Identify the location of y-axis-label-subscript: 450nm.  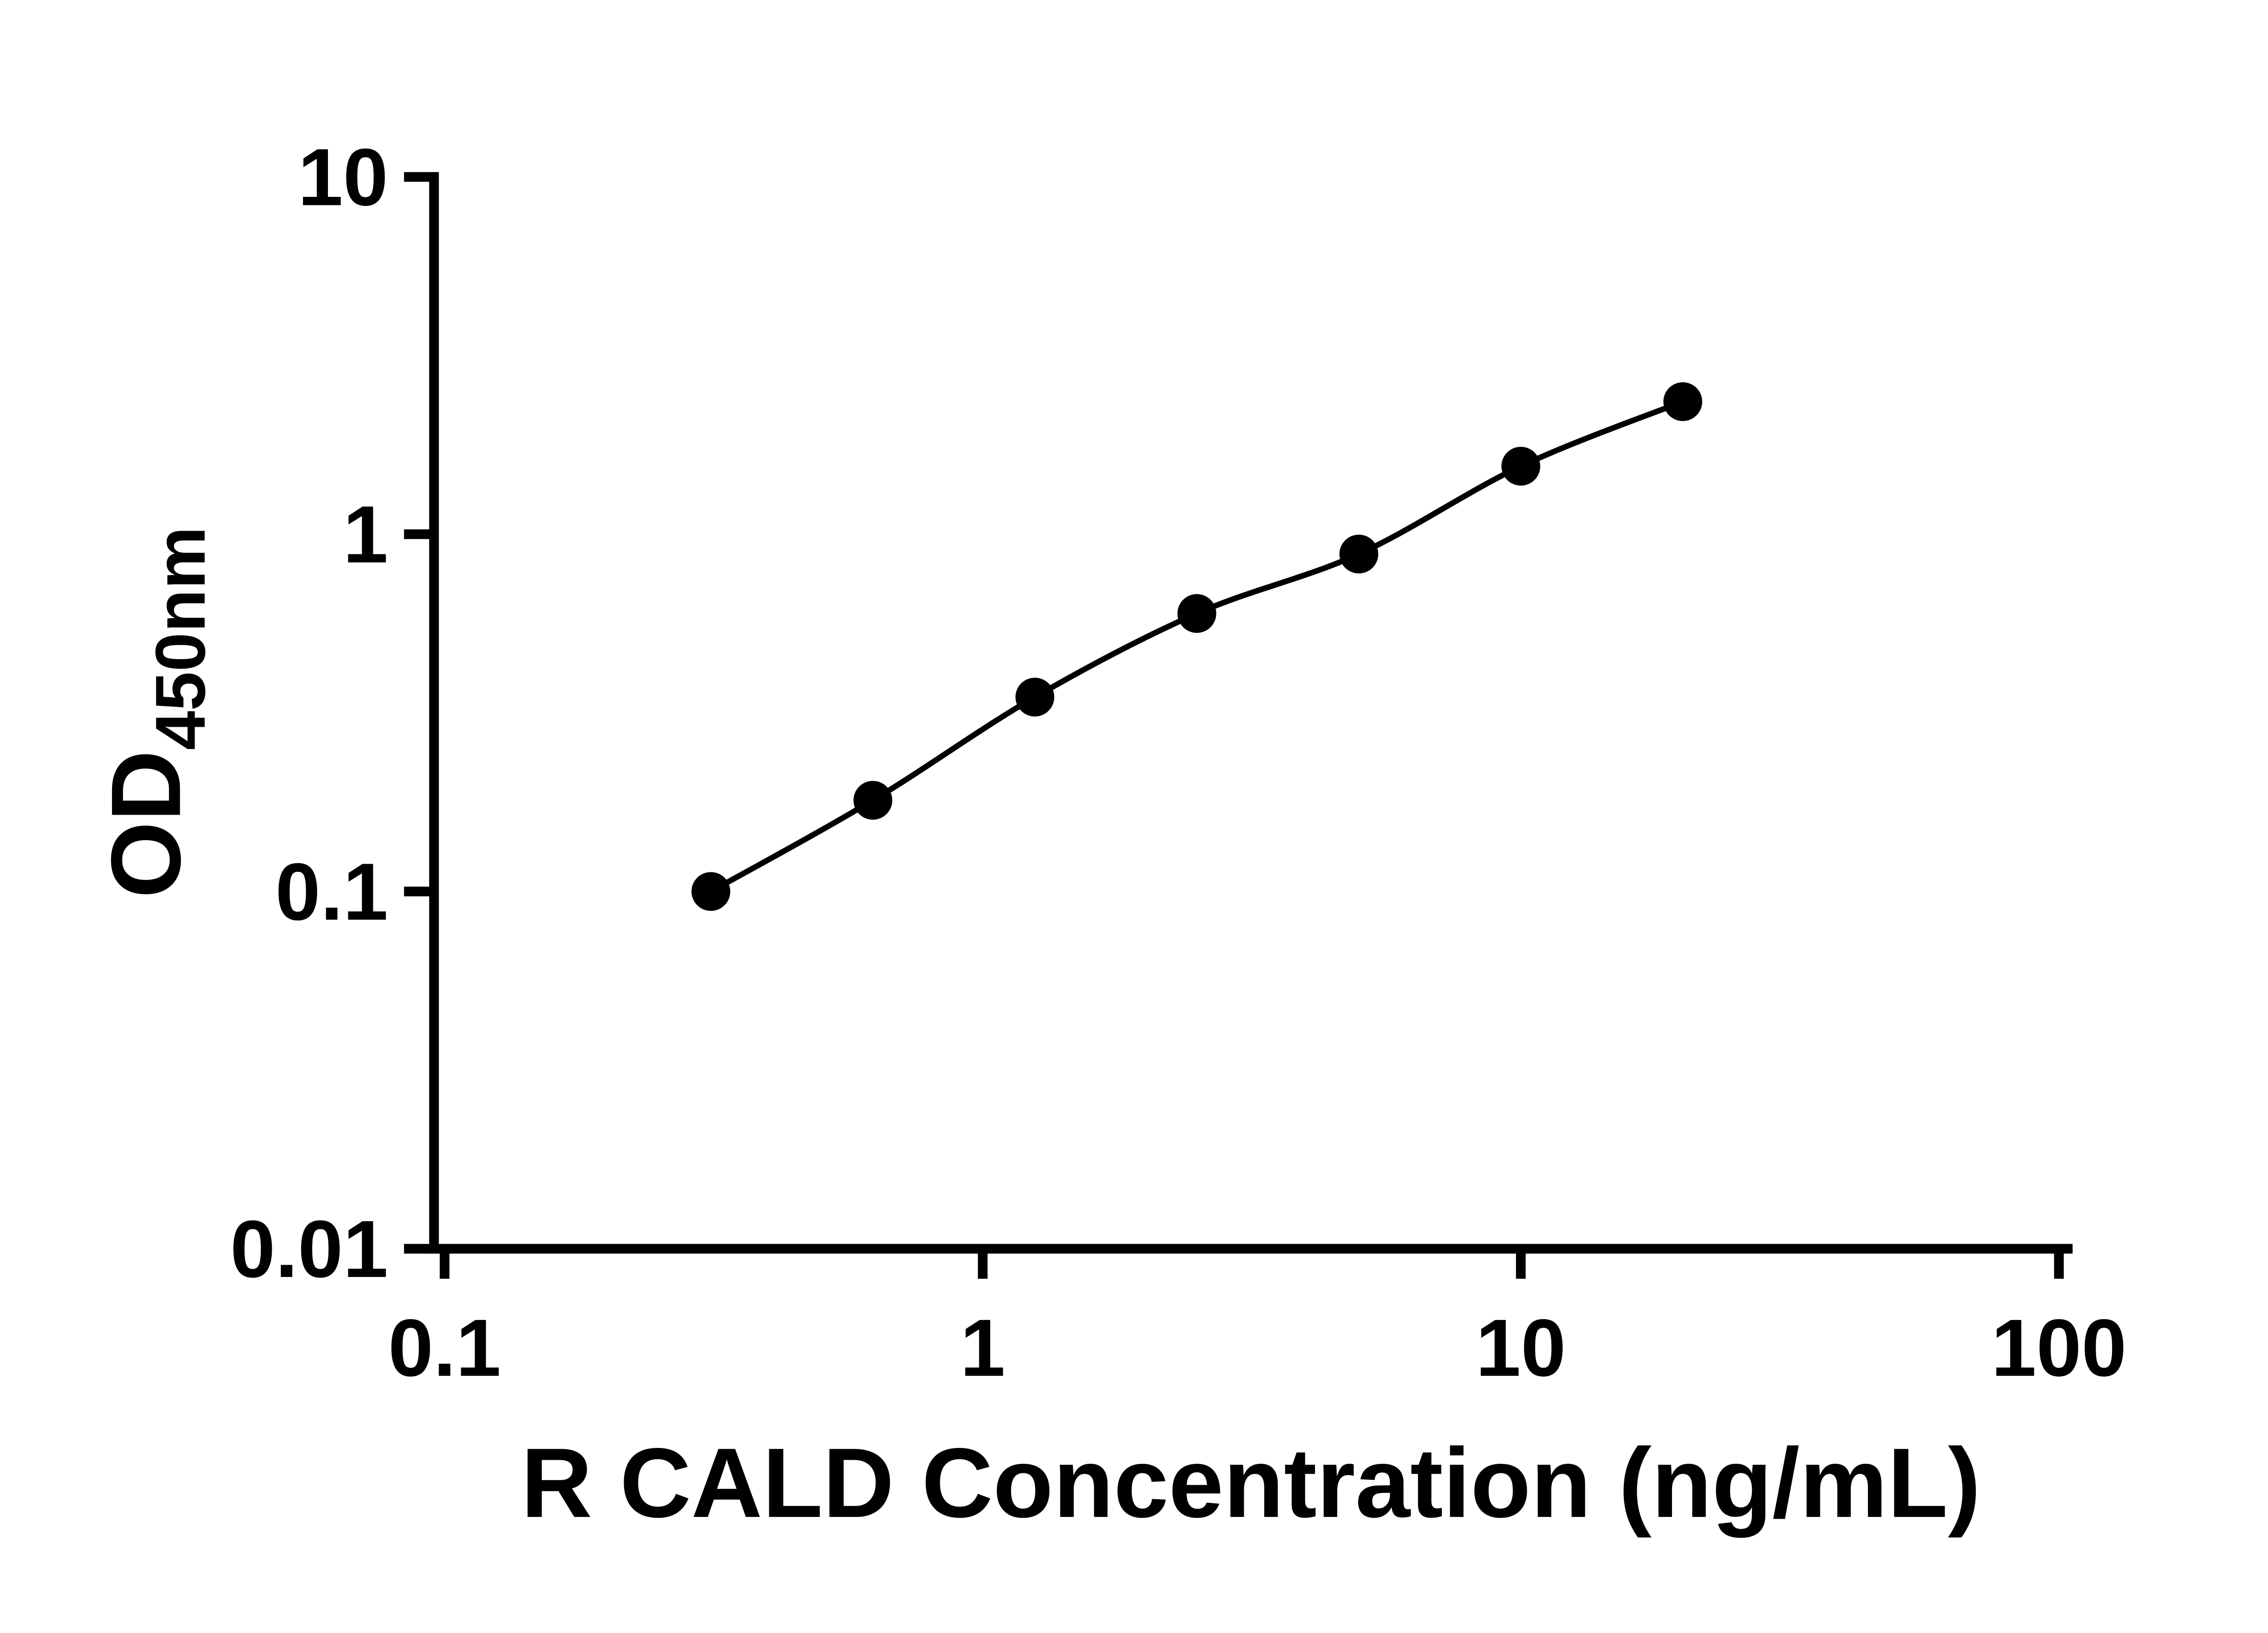
(181, 638).